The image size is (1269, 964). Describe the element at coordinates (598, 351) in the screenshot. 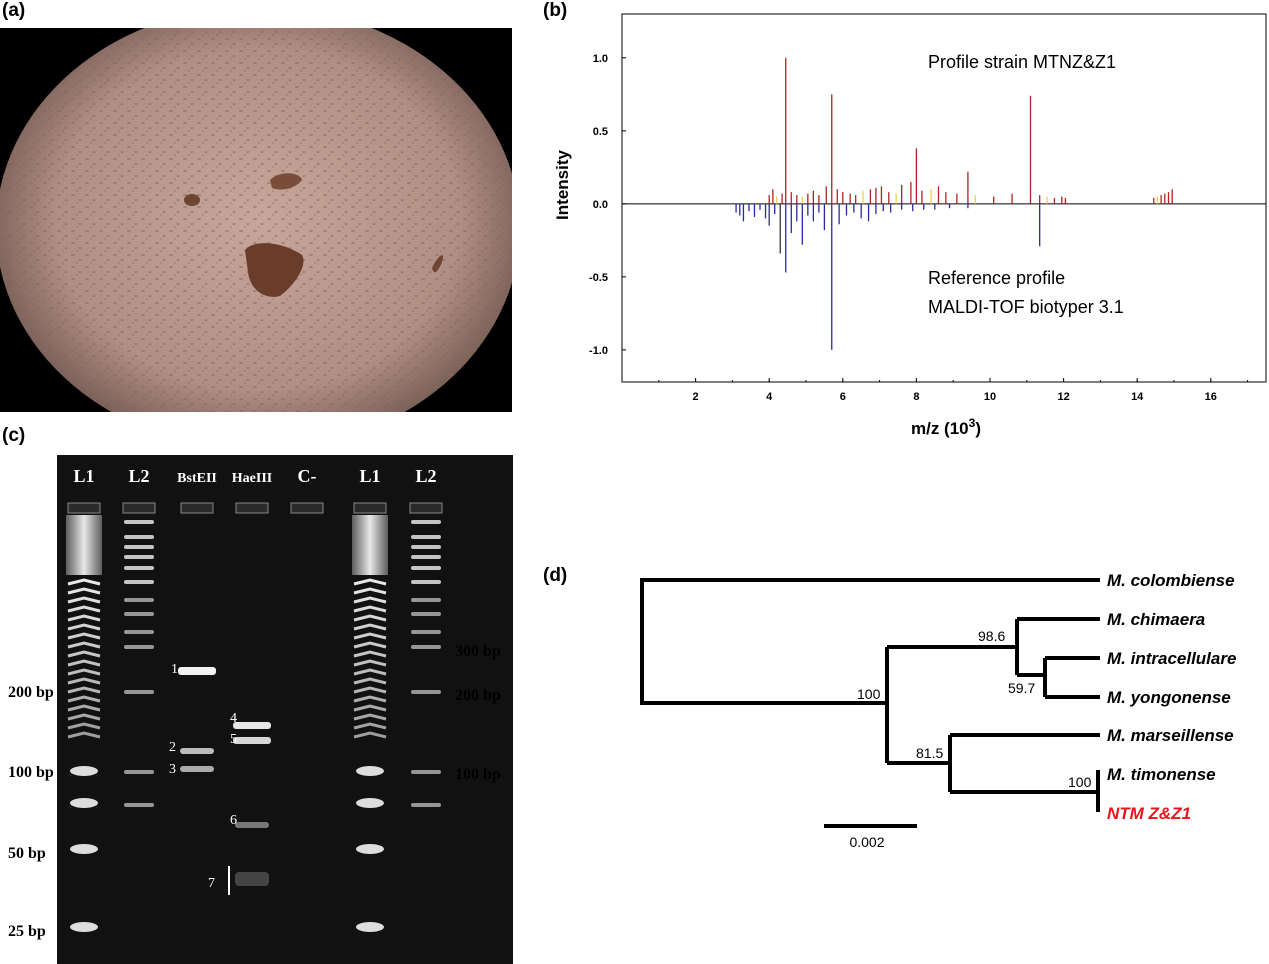

I see `y-tick-label: -1.0` at that location.